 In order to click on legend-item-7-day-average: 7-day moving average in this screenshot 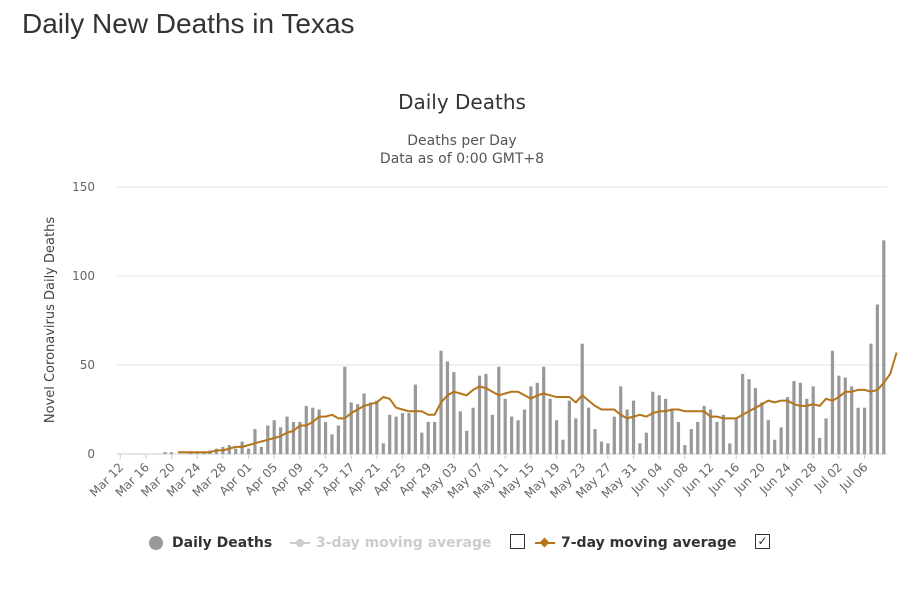, I will do `click(636, 543)`.